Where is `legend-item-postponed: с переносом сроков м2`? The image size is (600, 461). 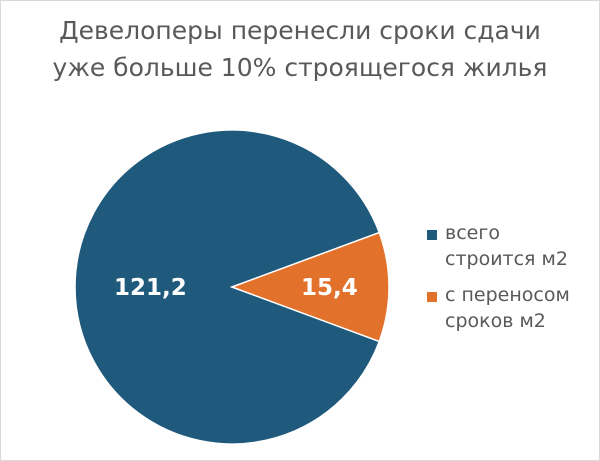 legend-item-postponed: с переносом сроков м2 is located at coordinates (511, 308).